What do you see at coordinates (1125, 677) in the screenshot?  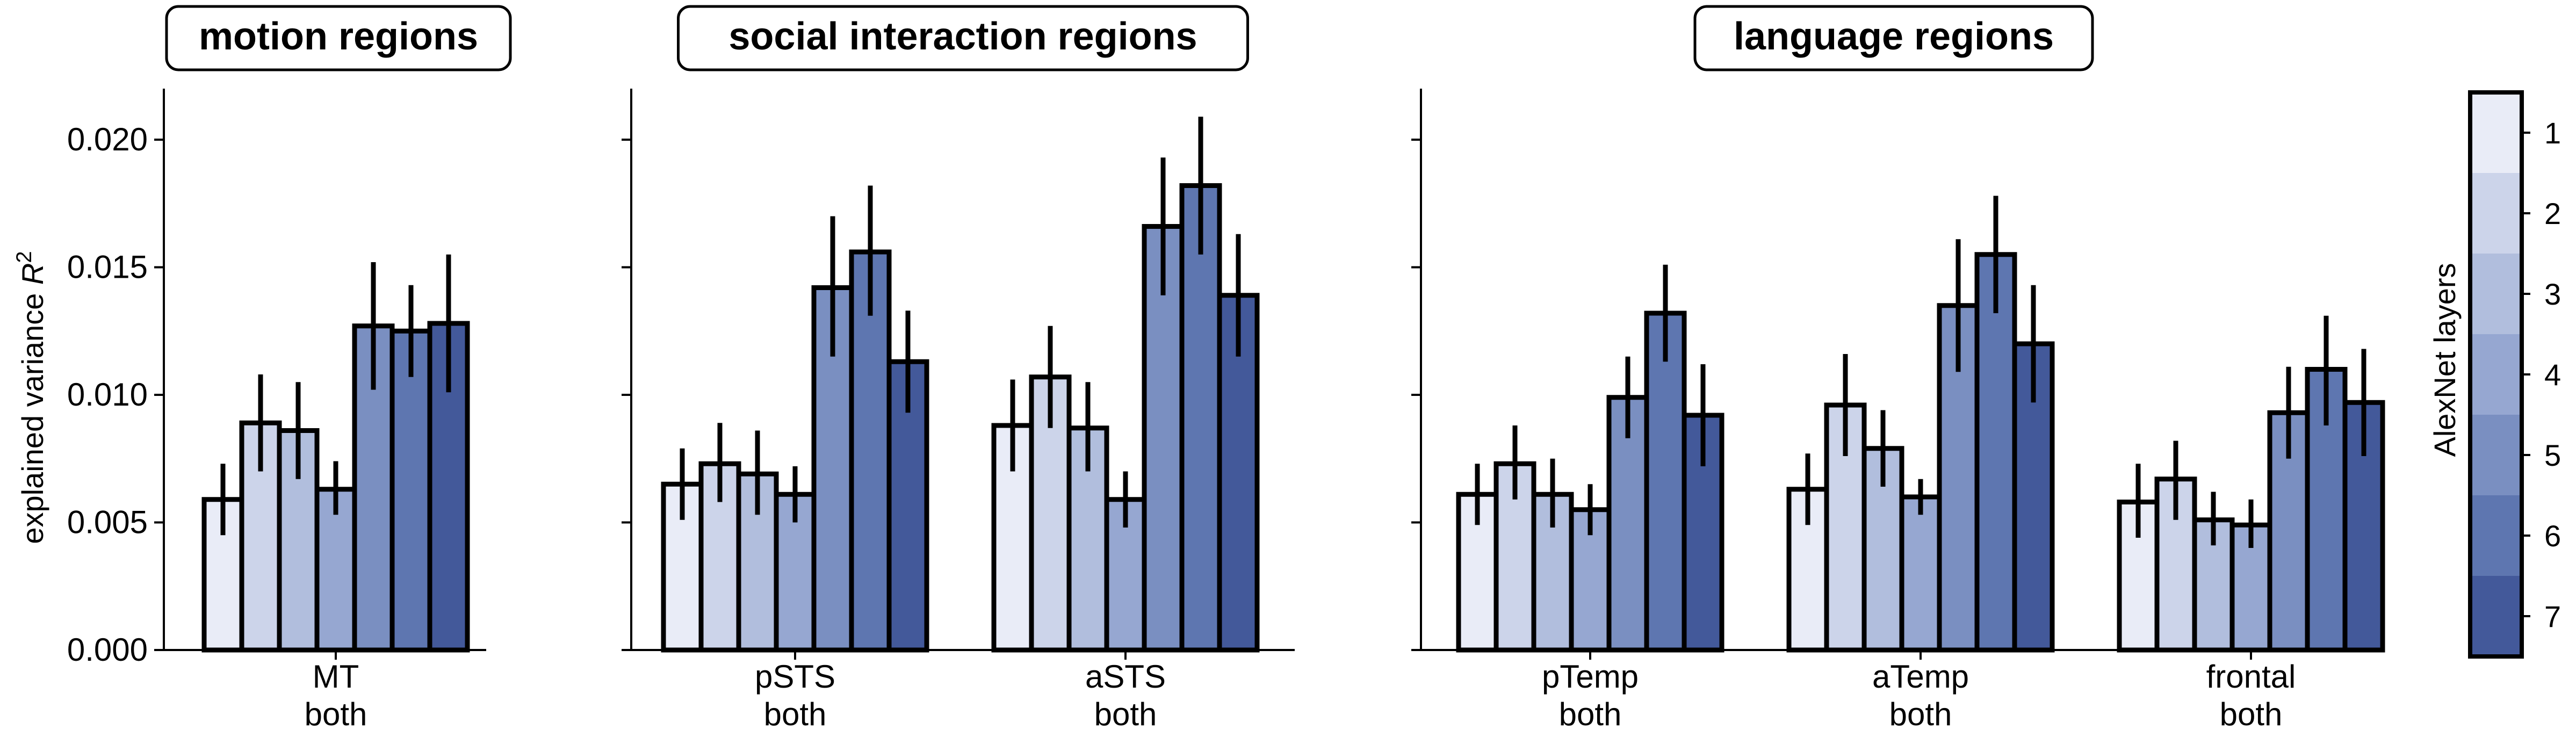 I see `x-tick-label: aSTS` at bounding box center [1125, 677].